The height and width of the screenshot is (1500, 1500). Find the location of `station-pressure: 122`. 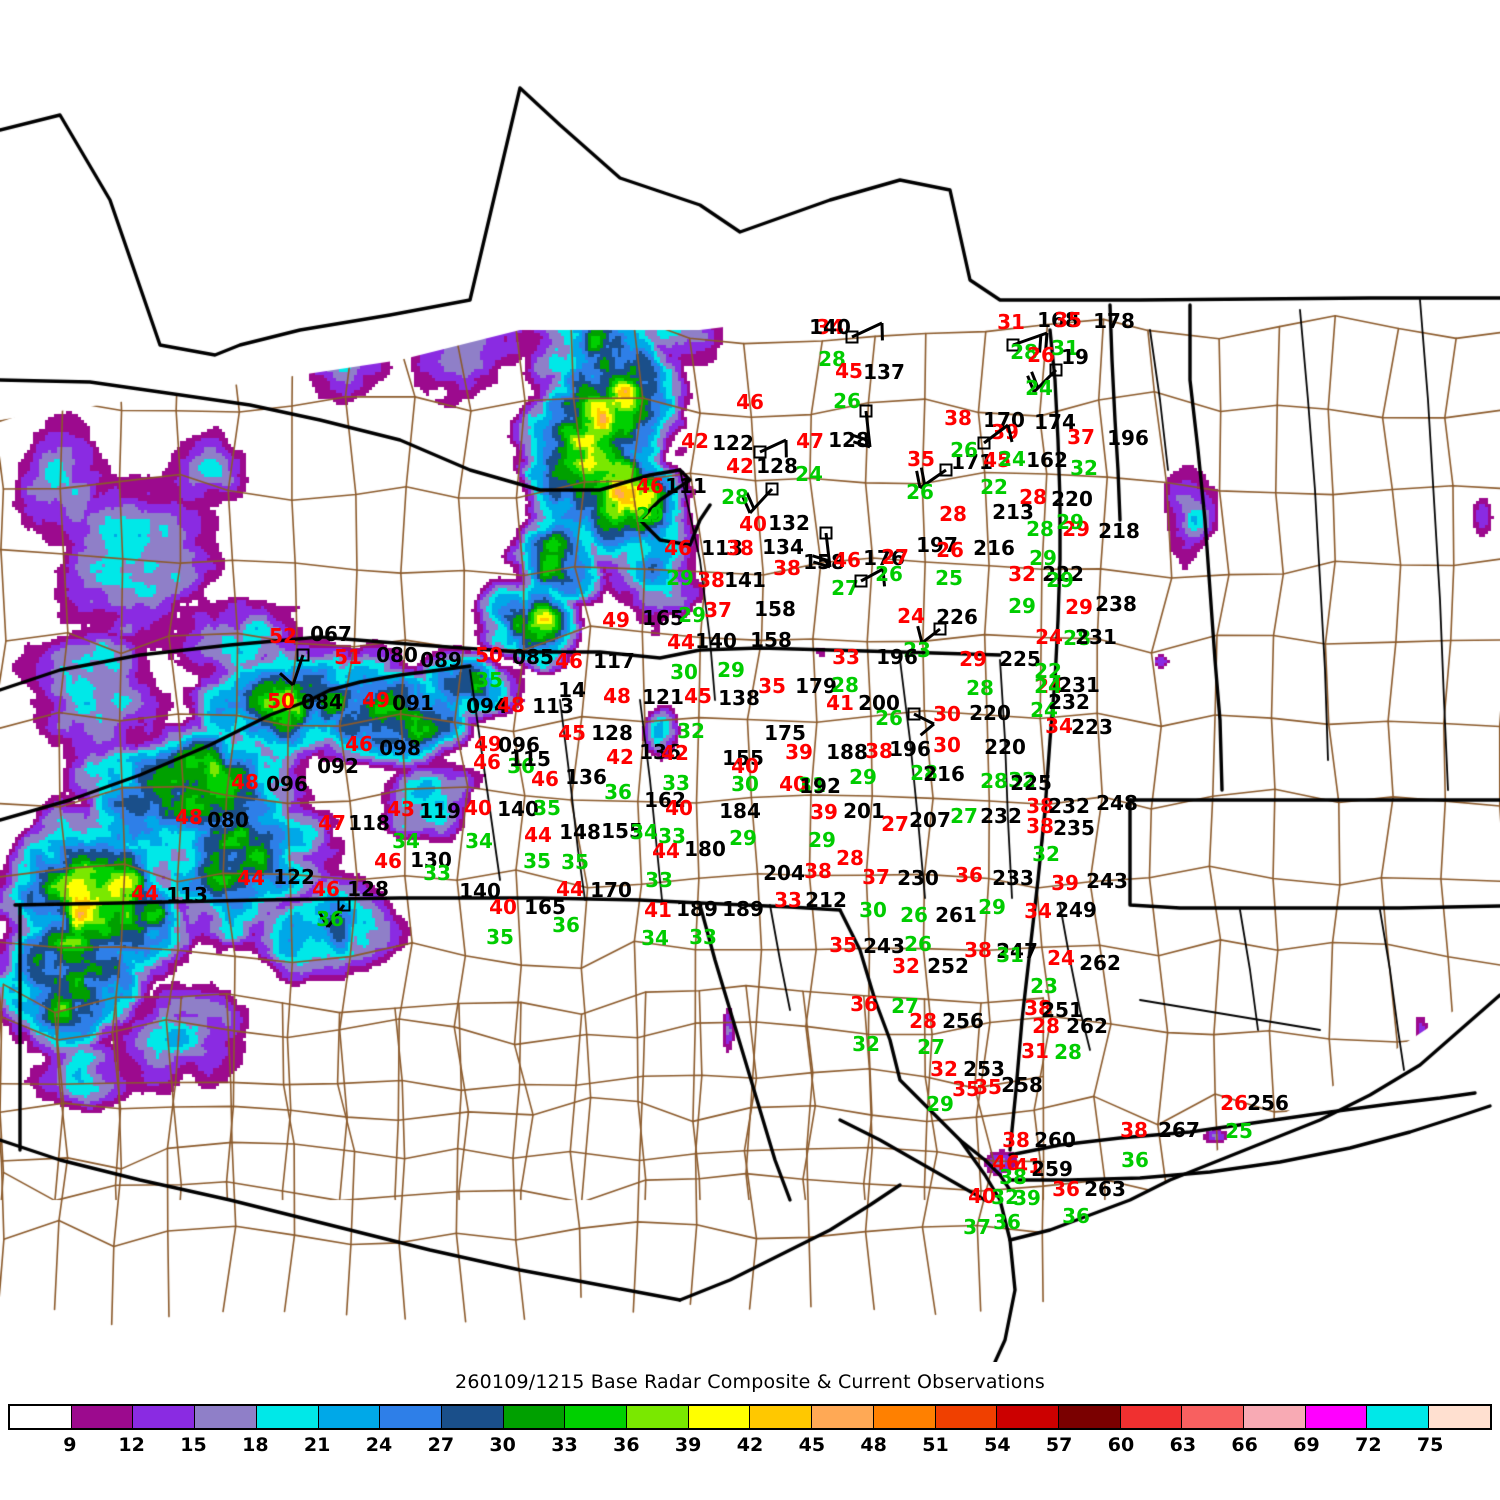

station-pressure: 122 is located at coordinates (294, 877).